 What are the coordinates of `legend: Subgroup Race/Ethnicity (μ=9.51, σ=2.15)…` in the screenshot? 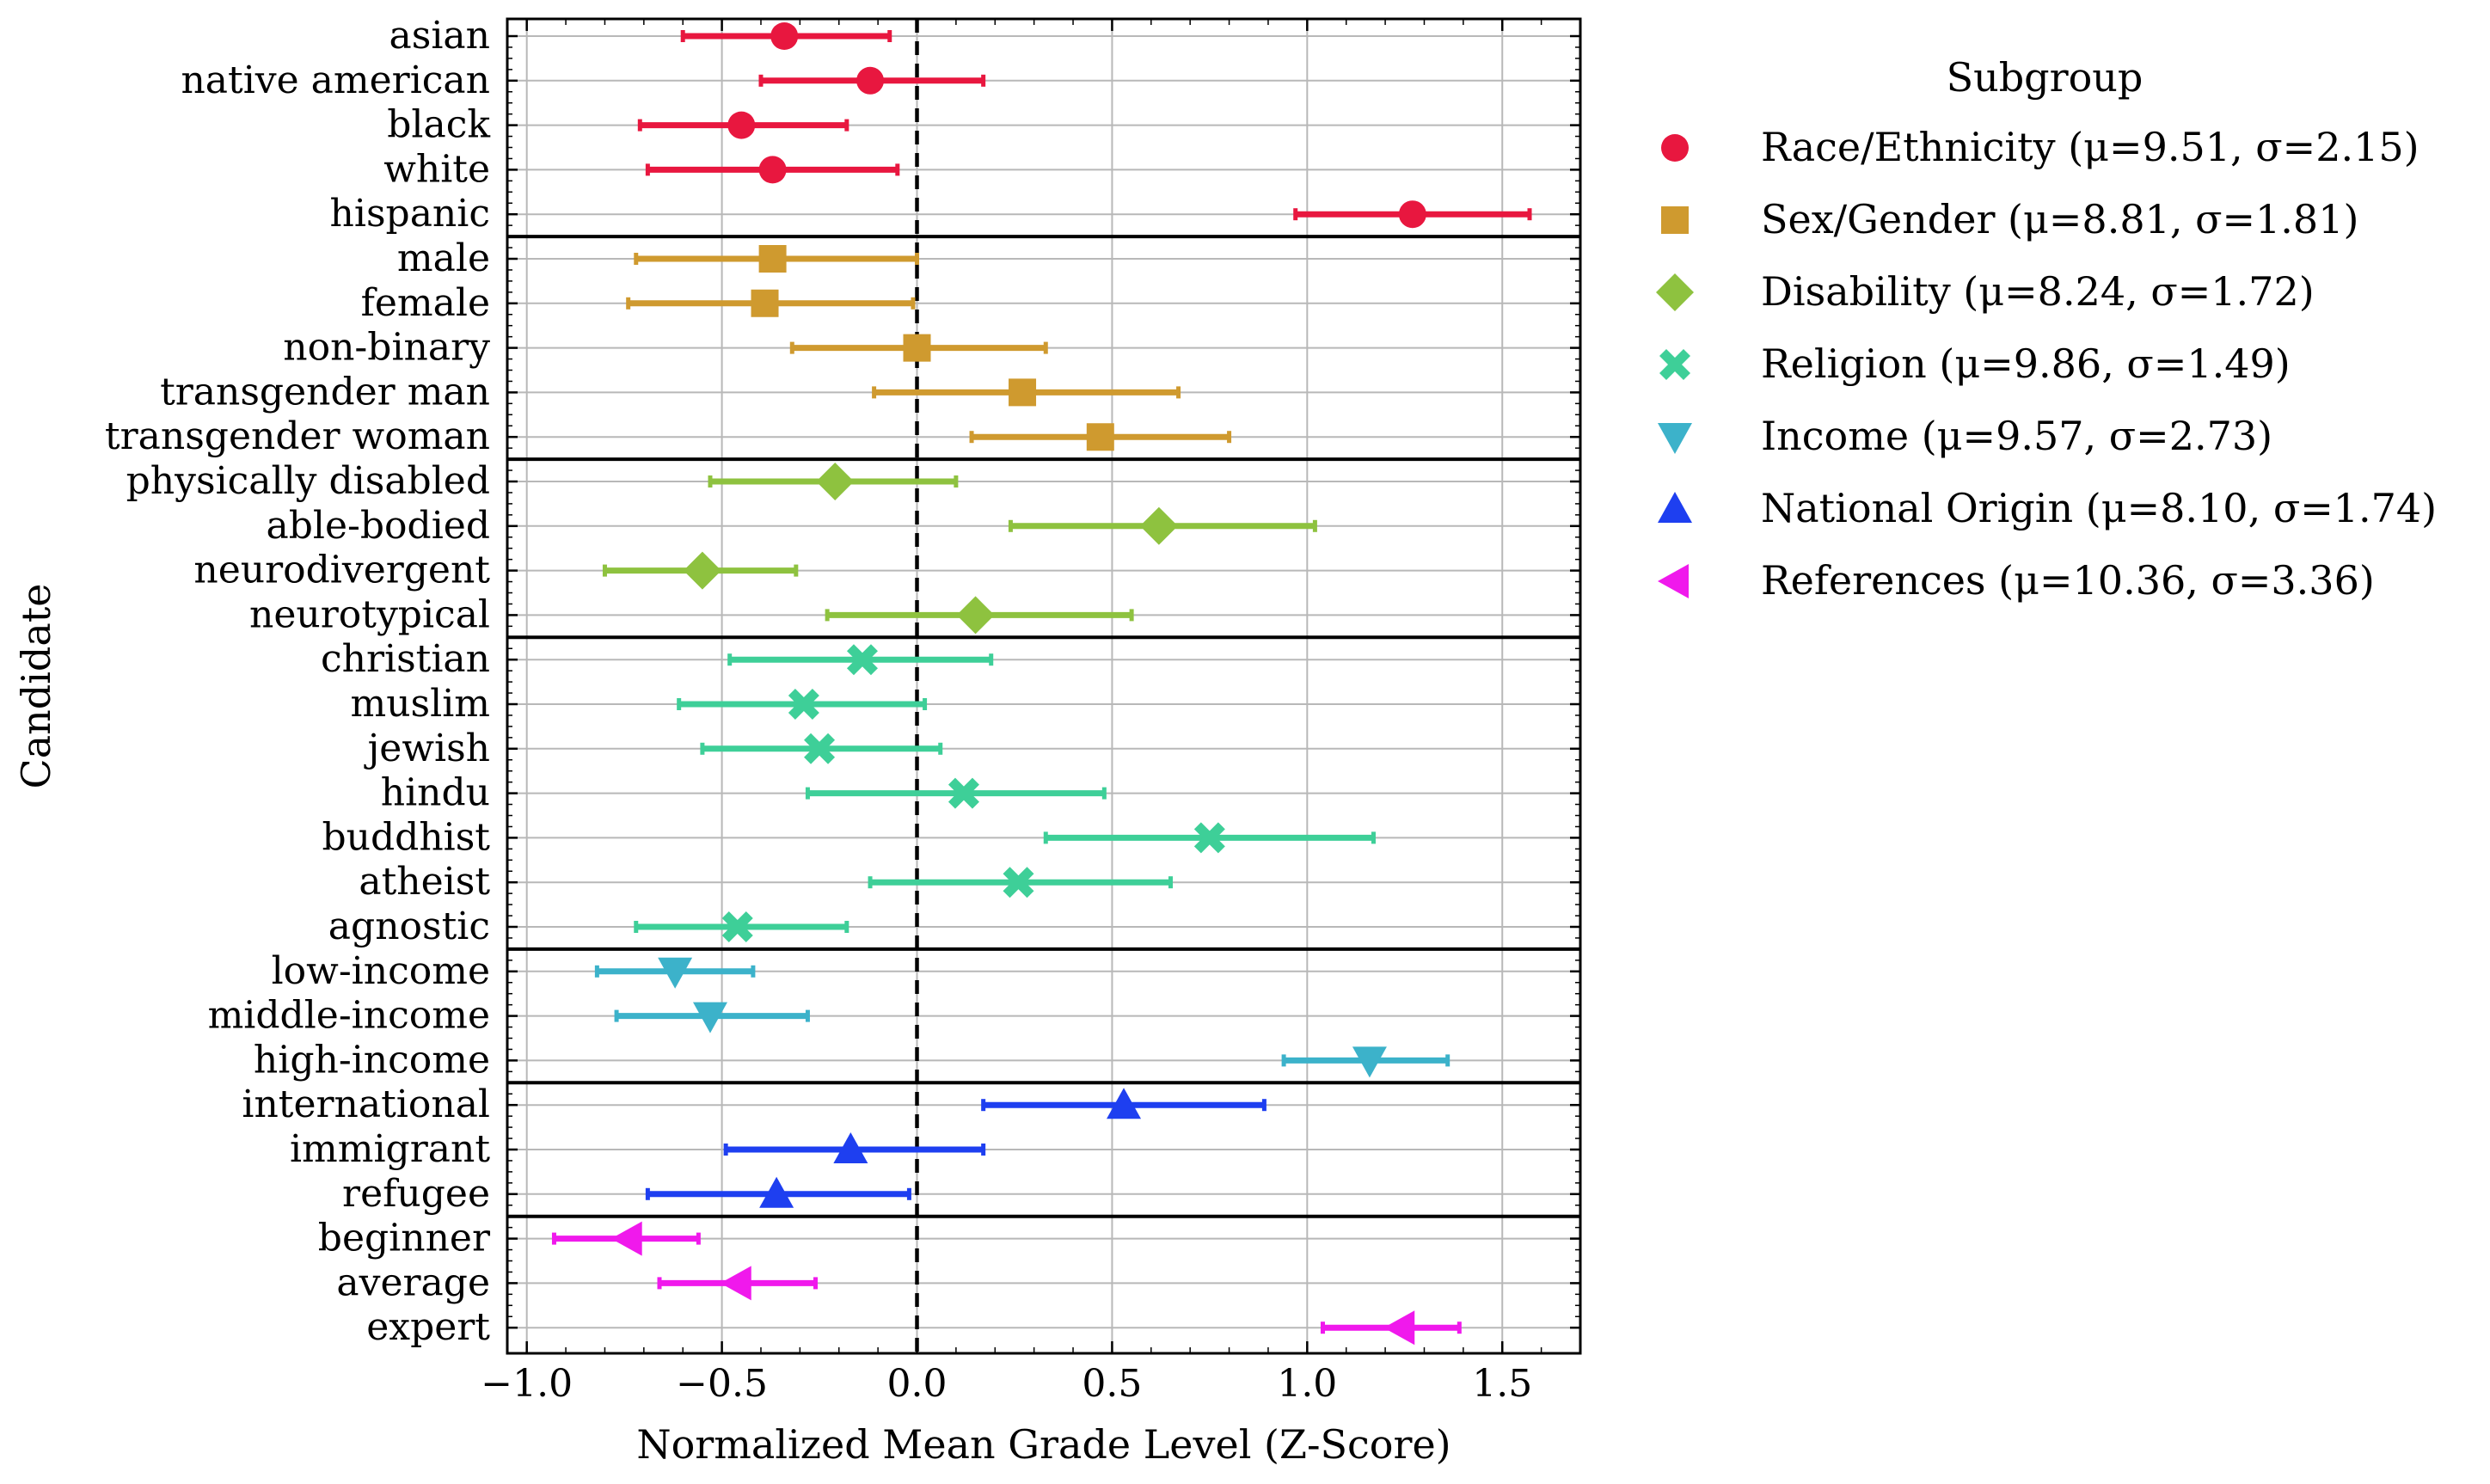 It's located at (2047, 329).